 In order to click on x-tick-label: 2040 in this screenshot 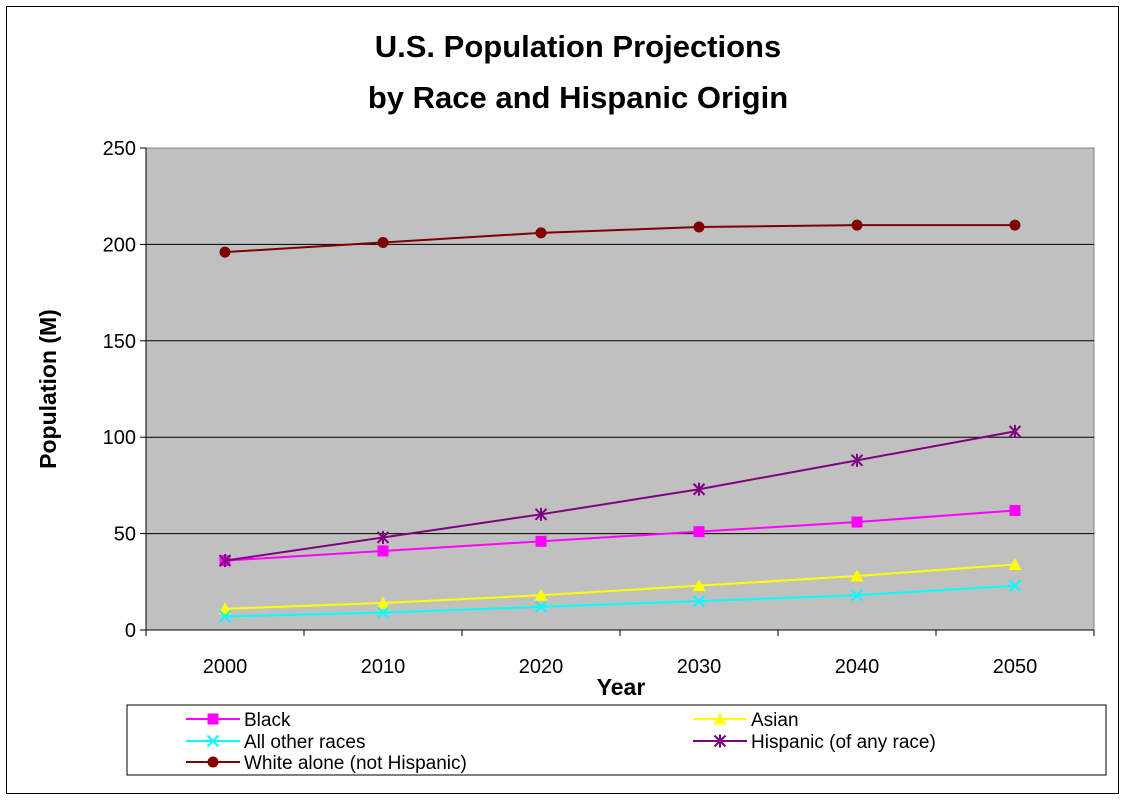, I will do `click(857, 667)`.